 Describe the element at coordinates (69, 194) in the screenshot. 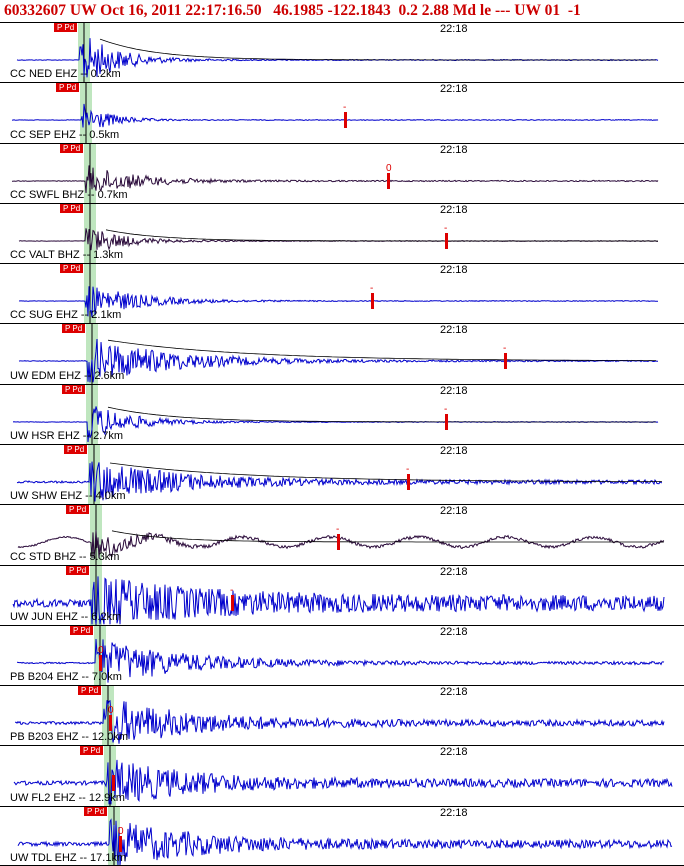

I see `station-label: CC SWFL BHZ -- 0.7km` at that location.